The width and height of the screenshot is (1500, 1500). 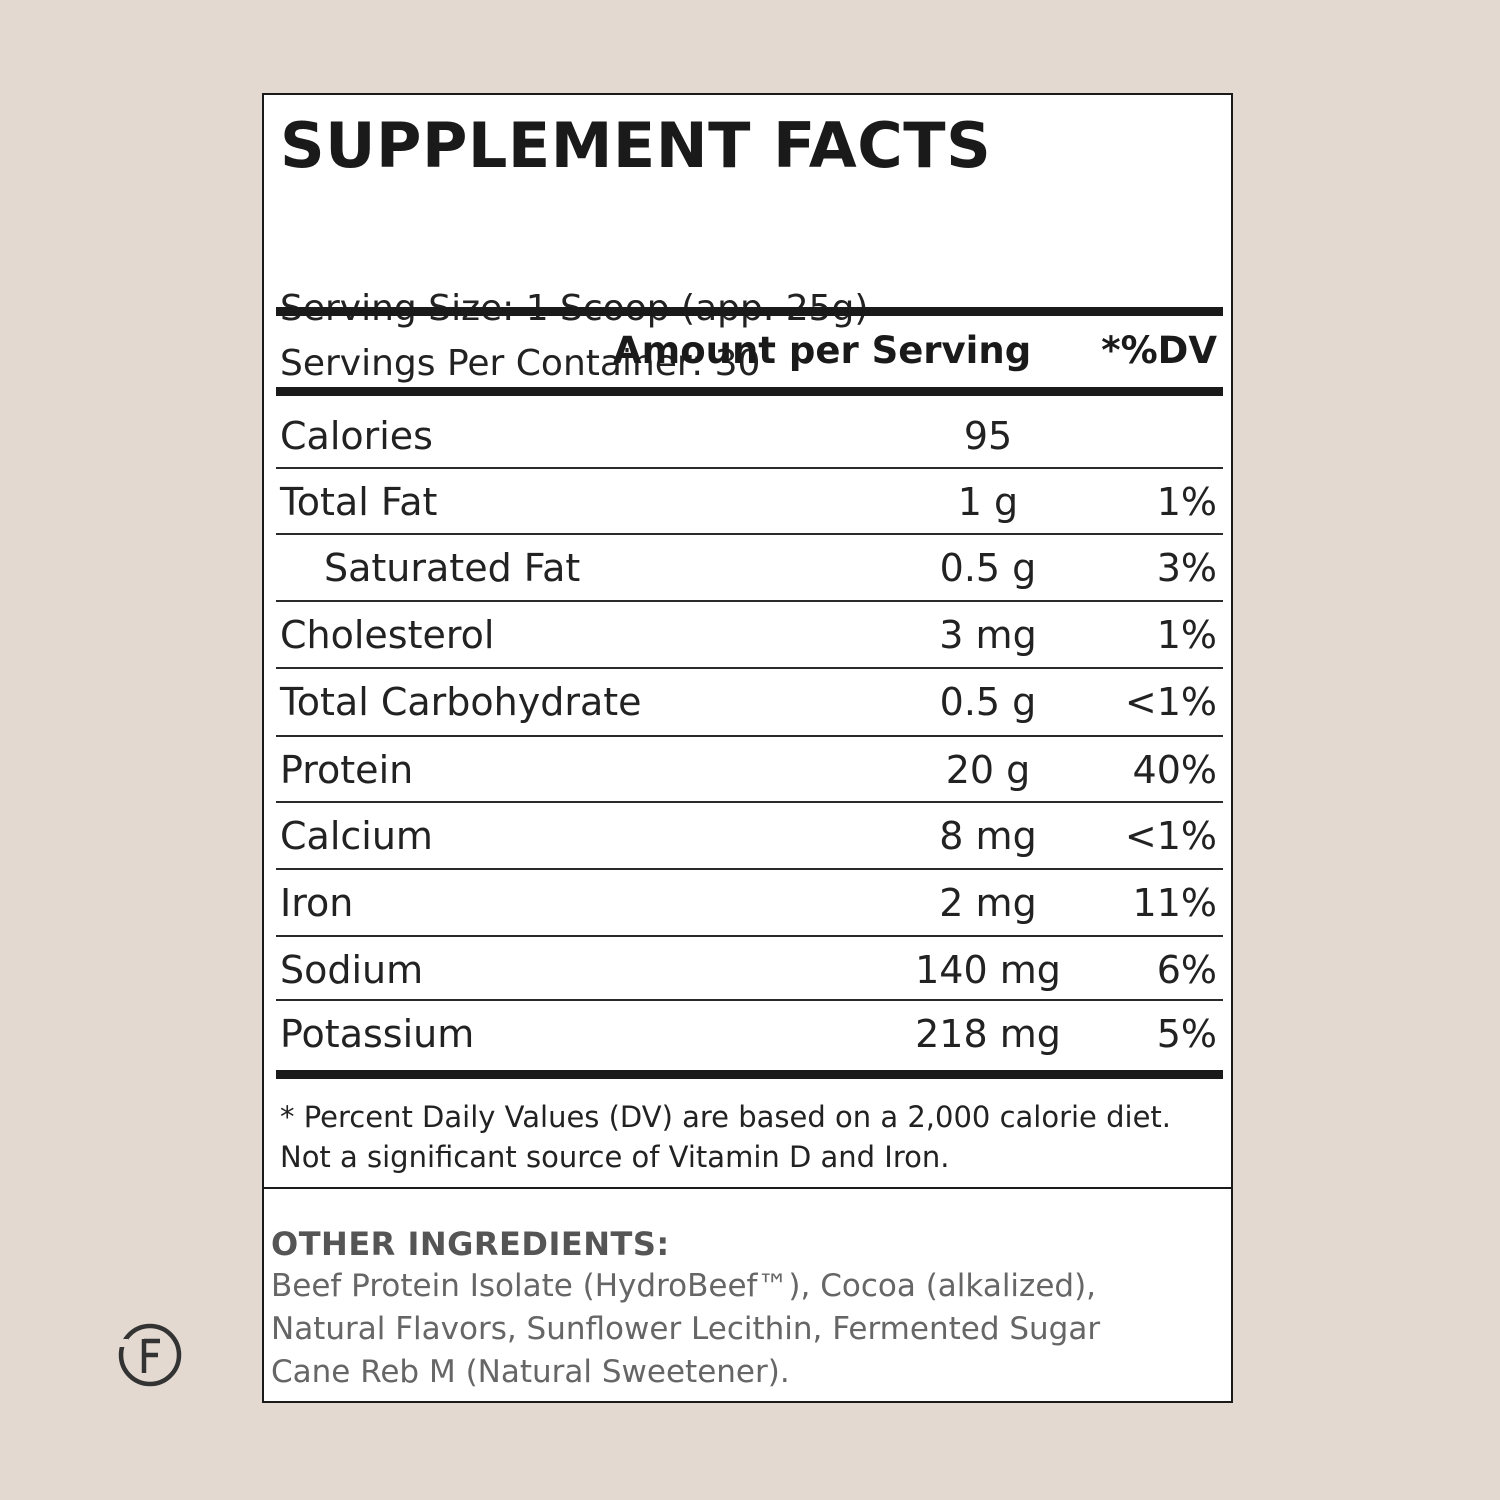 I want to click on brand-logo-icon, so click(x=150, y=1355).